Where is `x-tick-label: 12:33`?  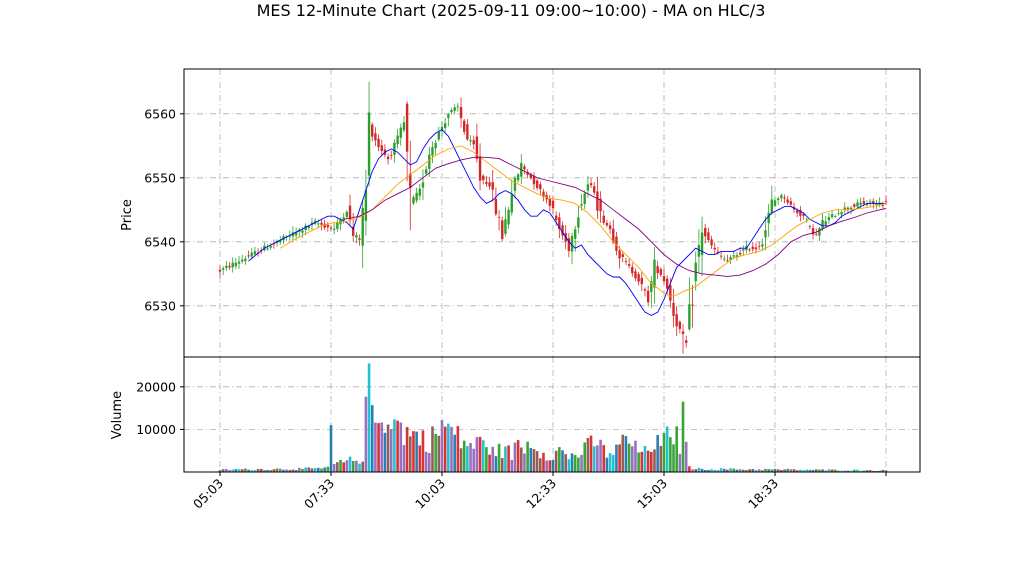
x-tick-label: 12:33 is located at coordinates (541, 494).